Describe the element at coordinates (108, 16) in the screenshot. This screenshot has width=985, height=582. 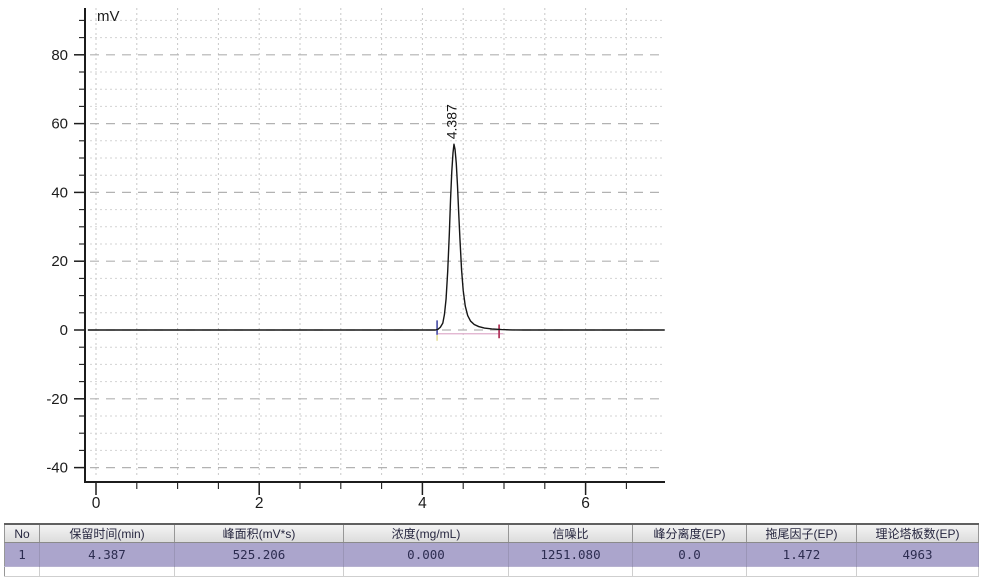
I see `y-axis-unit-label: mV` at that location.